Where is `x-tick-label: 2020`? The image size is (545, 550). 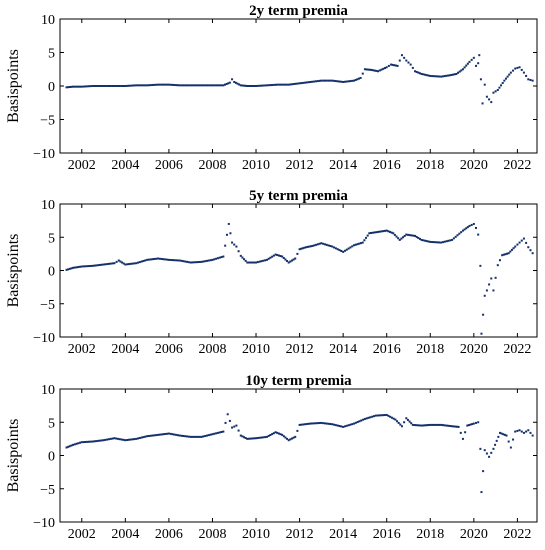
x-tick-label: 2020 is located at coordinates (474, 349).